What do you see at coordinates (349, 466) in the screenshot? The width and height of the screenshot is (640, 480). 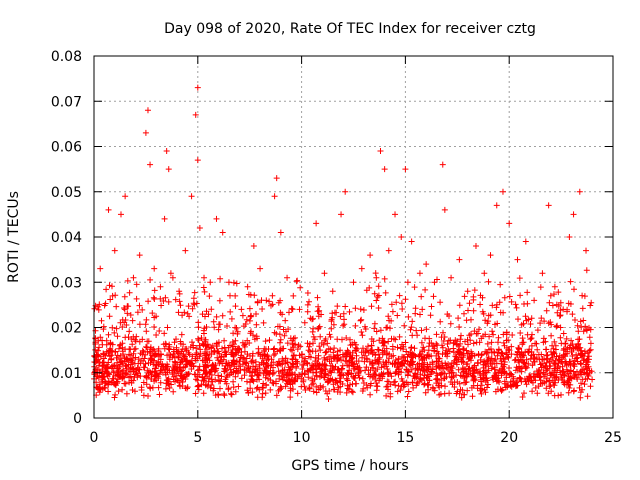 I see `x-axis-label: GPS time / hours` at bounding box center [349, 466].